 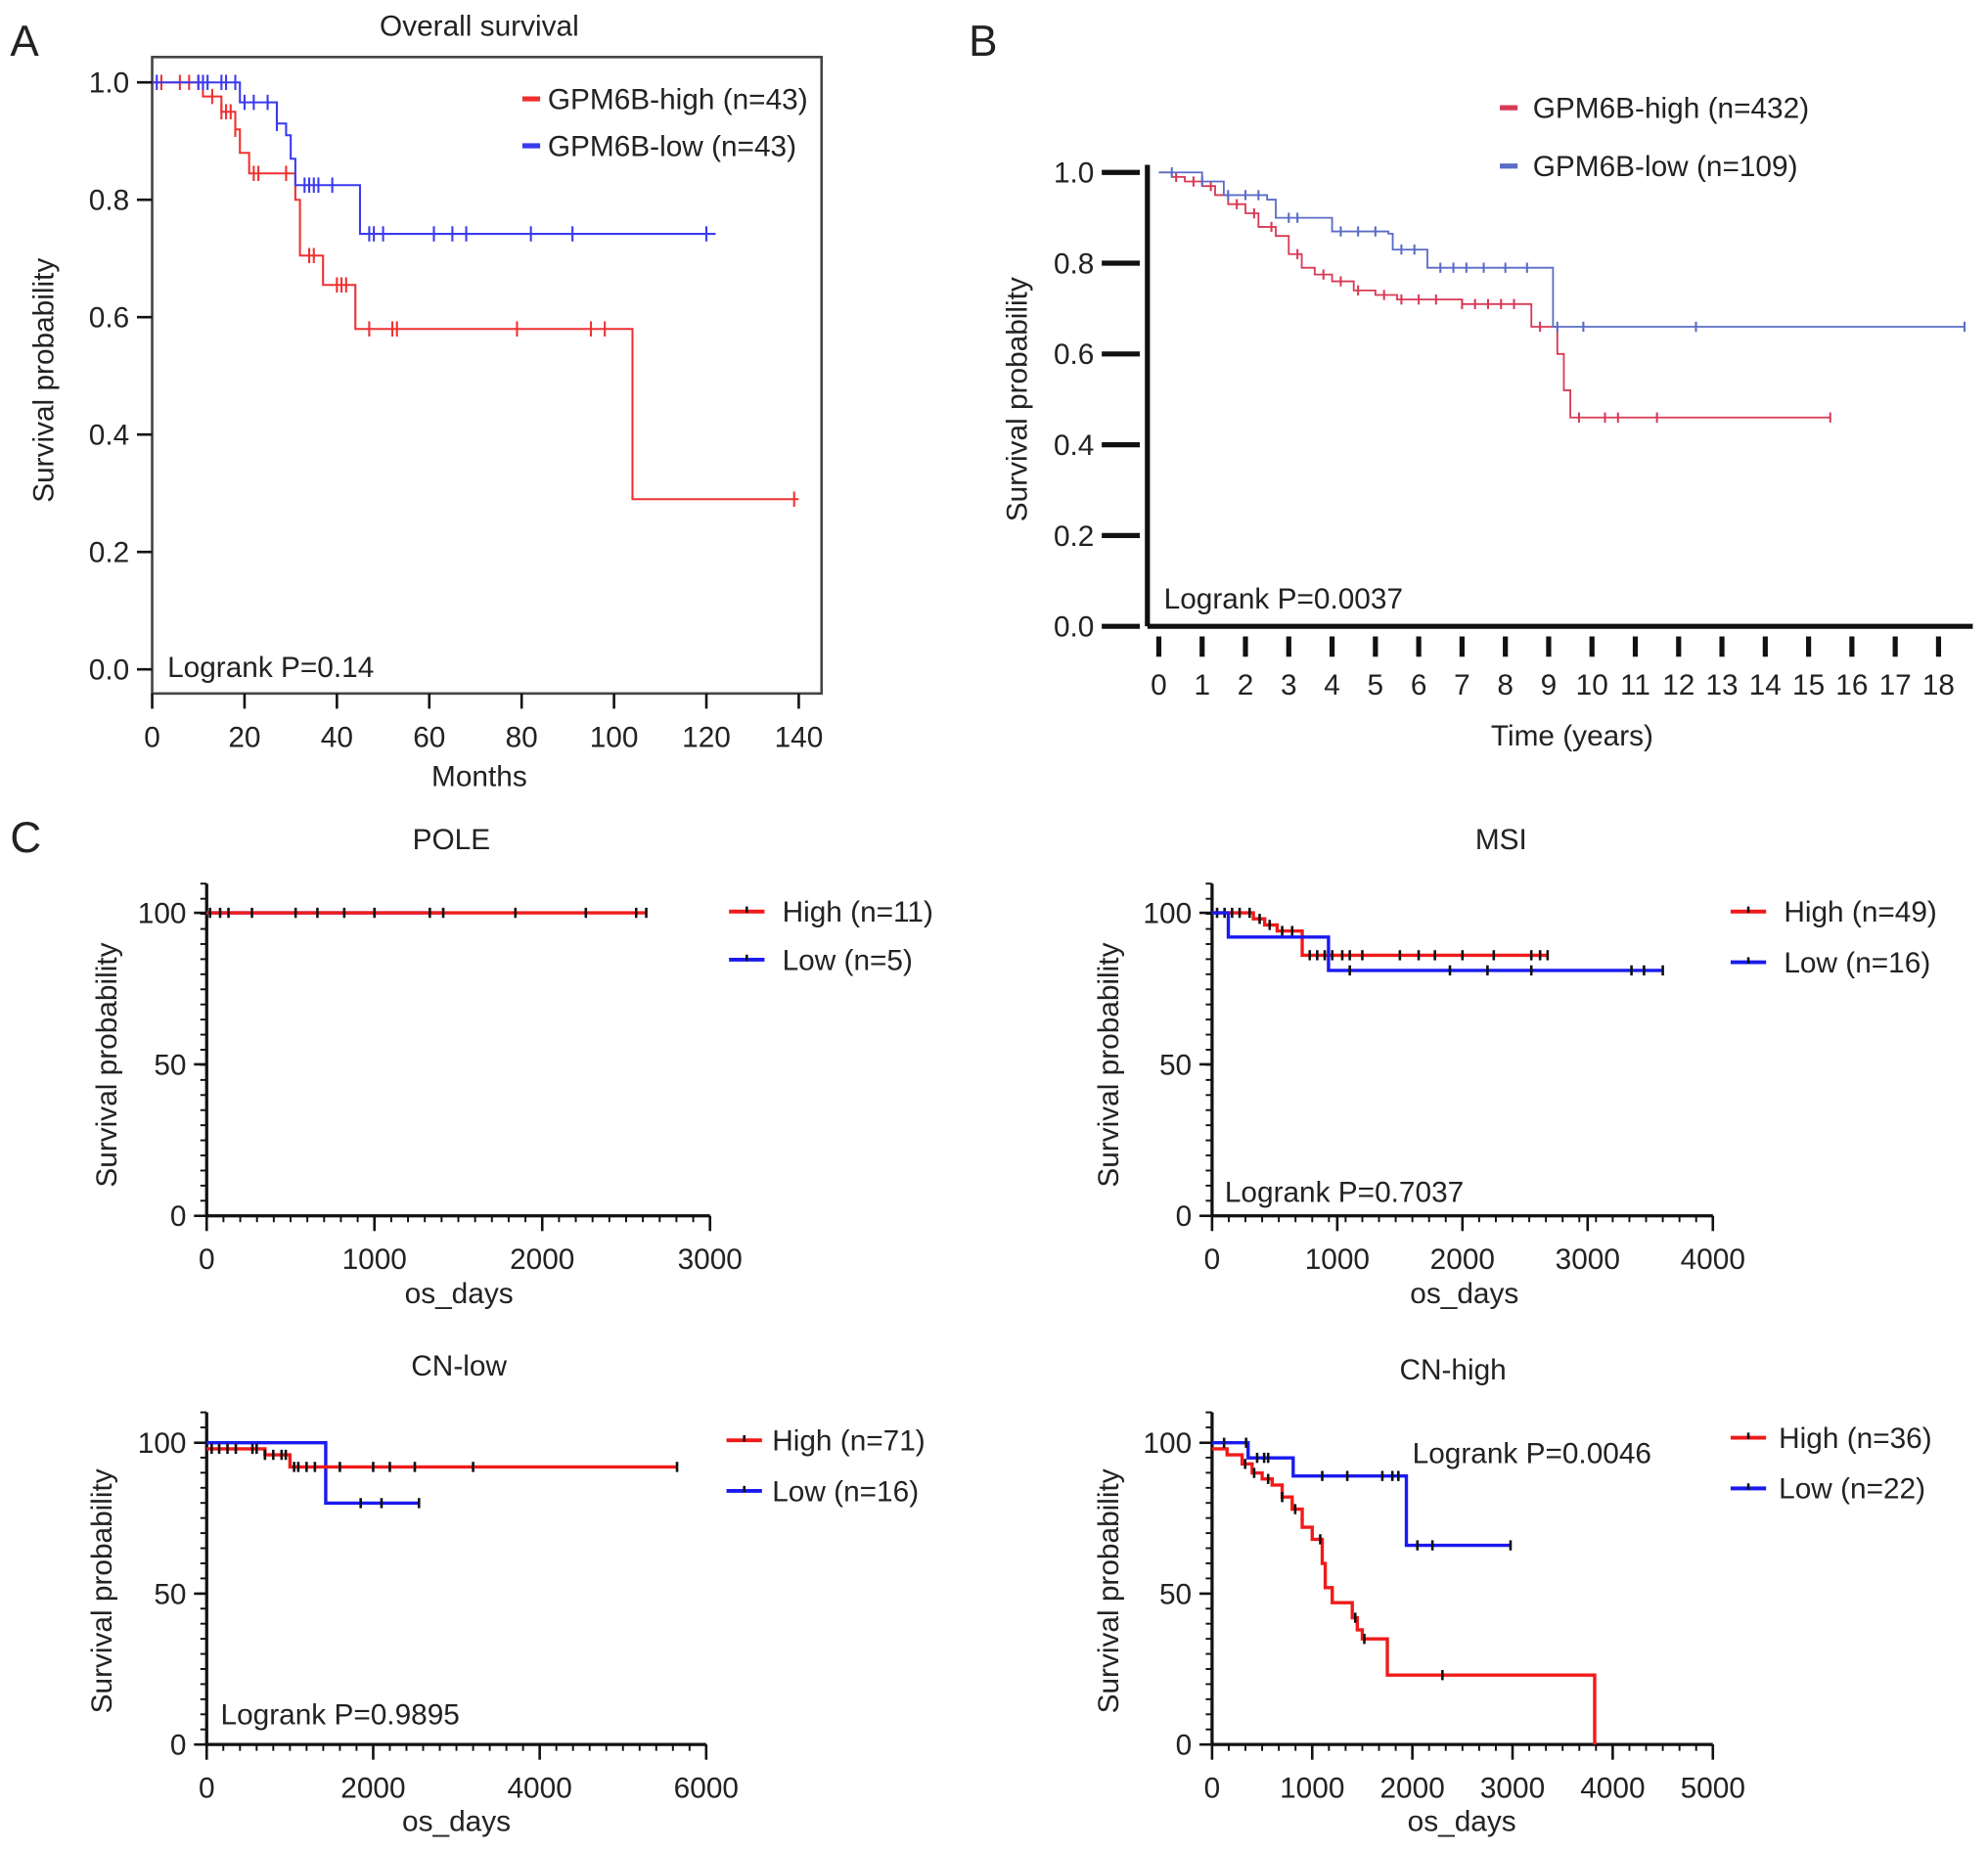 I want to click on x-tick-label: 140, so click(x=799, y=737).